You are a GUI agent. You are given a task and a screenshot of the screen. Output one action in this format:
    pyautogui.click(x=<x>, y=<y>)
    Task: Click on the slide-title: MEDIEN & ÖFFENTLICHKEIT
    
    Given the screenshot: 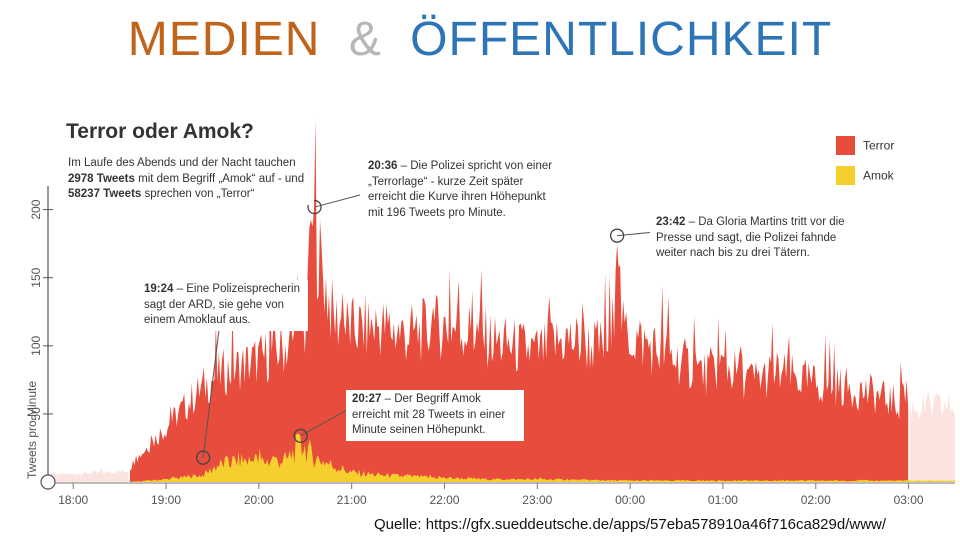 What is the action you would take?
    pyautogui.click(x=480, y=40)
    